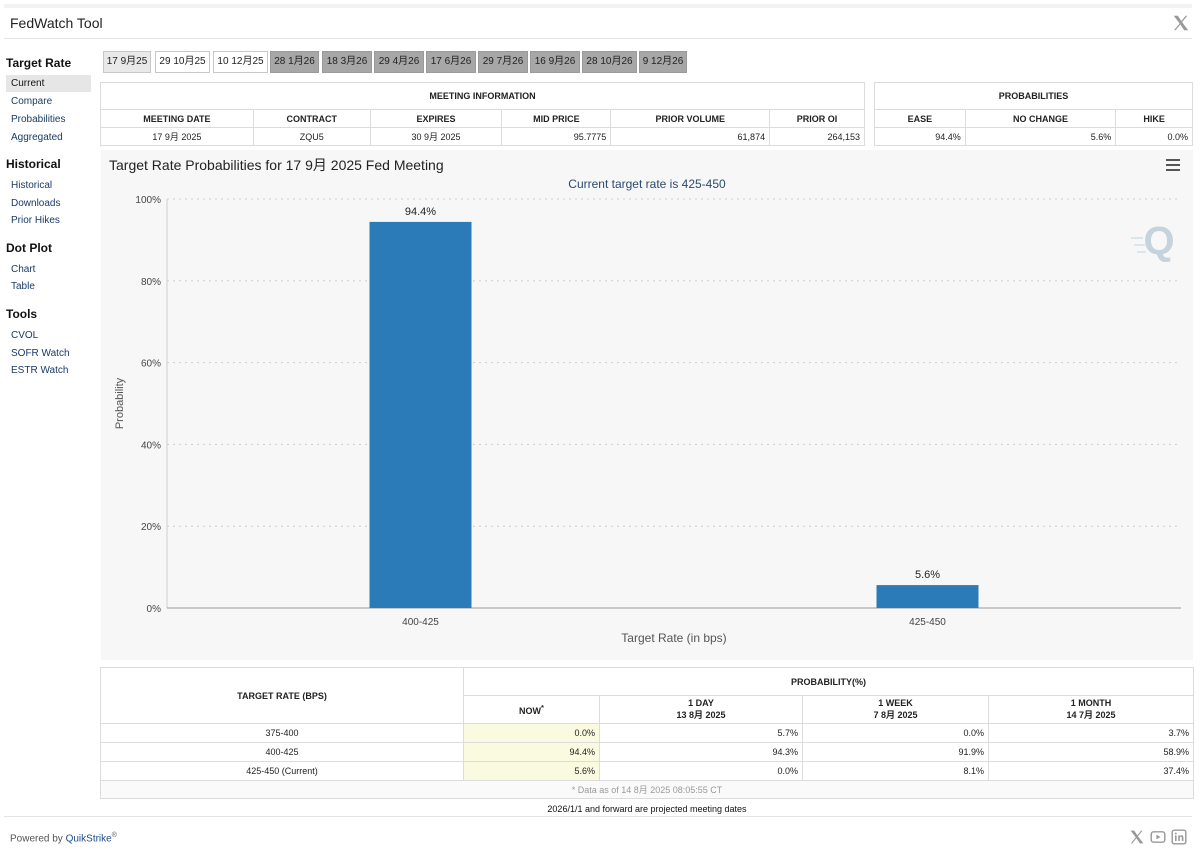 The width and height of the screenshot is (1200, 855). Describe the element at coordinates (127, 62) in the screenshot. I see `tab-meeting: 17 9月25` at that location.